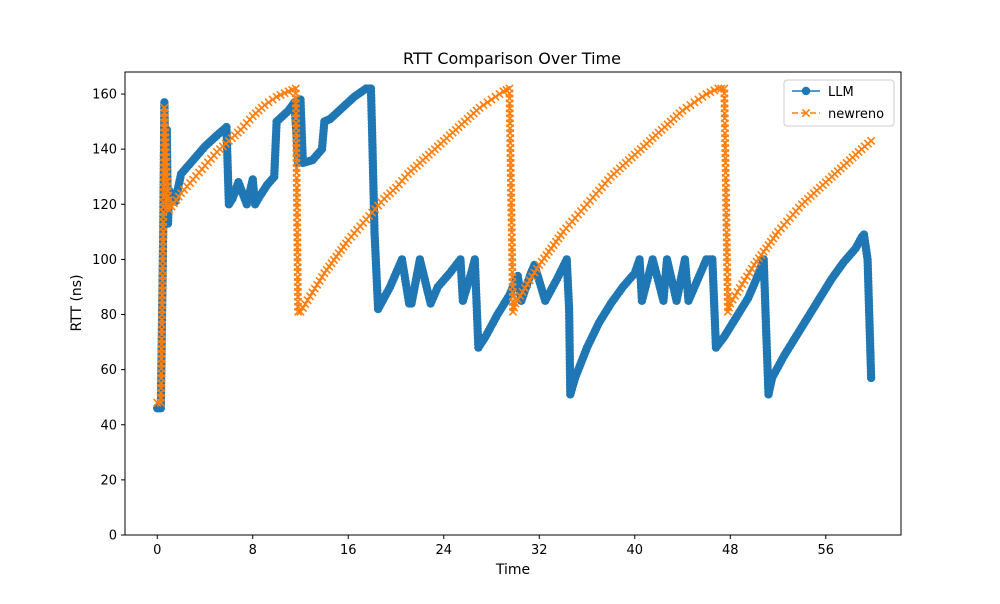 The width and height of the screenshot is (1000, 604). Describe the element at coordinates (443, 550) in the screenshot. I see `x-tick-label: 24` at that location.